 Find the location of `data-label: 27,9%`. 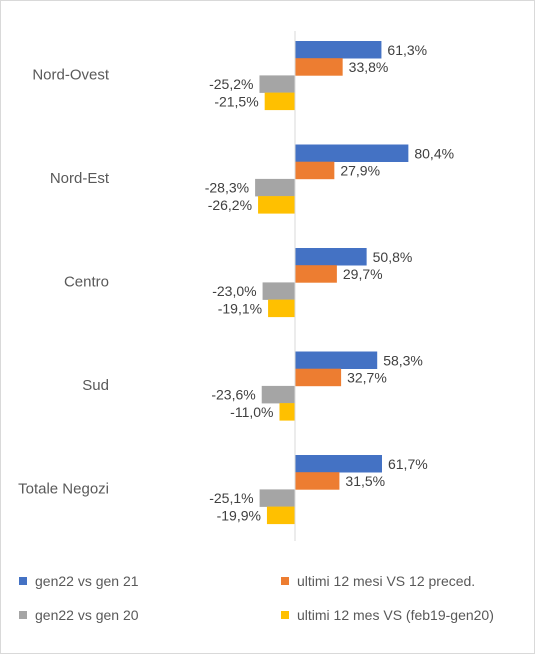

data-label: 27,9% is located at coordinates (360, 170).